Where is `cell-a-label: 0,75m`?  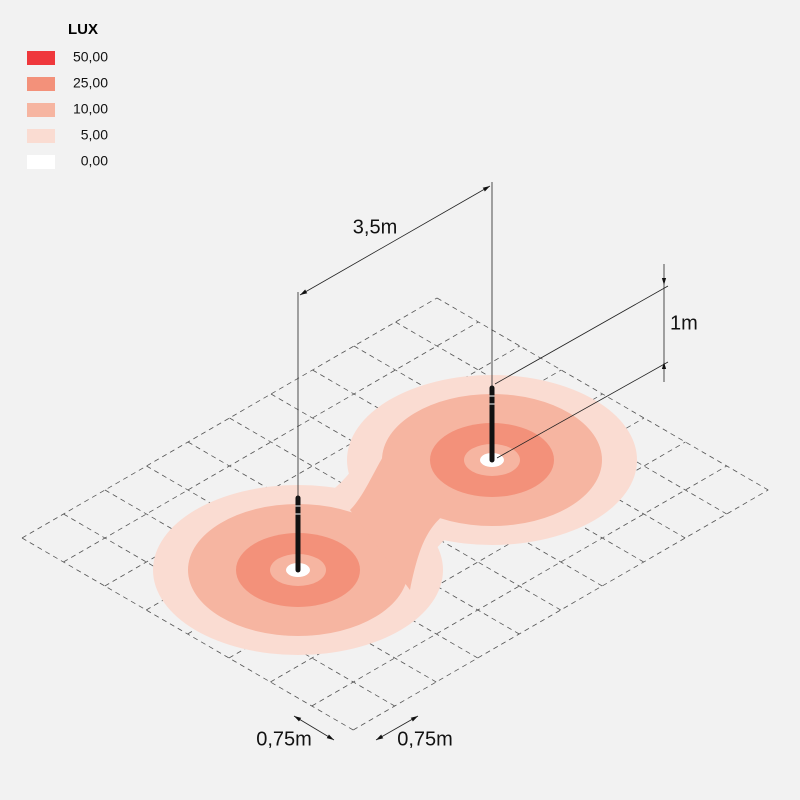 cell-a-label: 0,75m is located at coordinates (284, 739).